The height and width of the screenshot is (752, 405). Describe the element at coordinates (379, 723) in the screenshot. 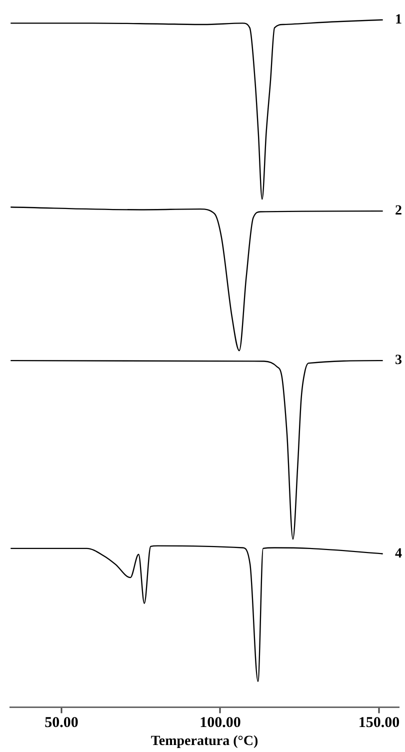

I see `x-tick-label: 150.00` at that location.